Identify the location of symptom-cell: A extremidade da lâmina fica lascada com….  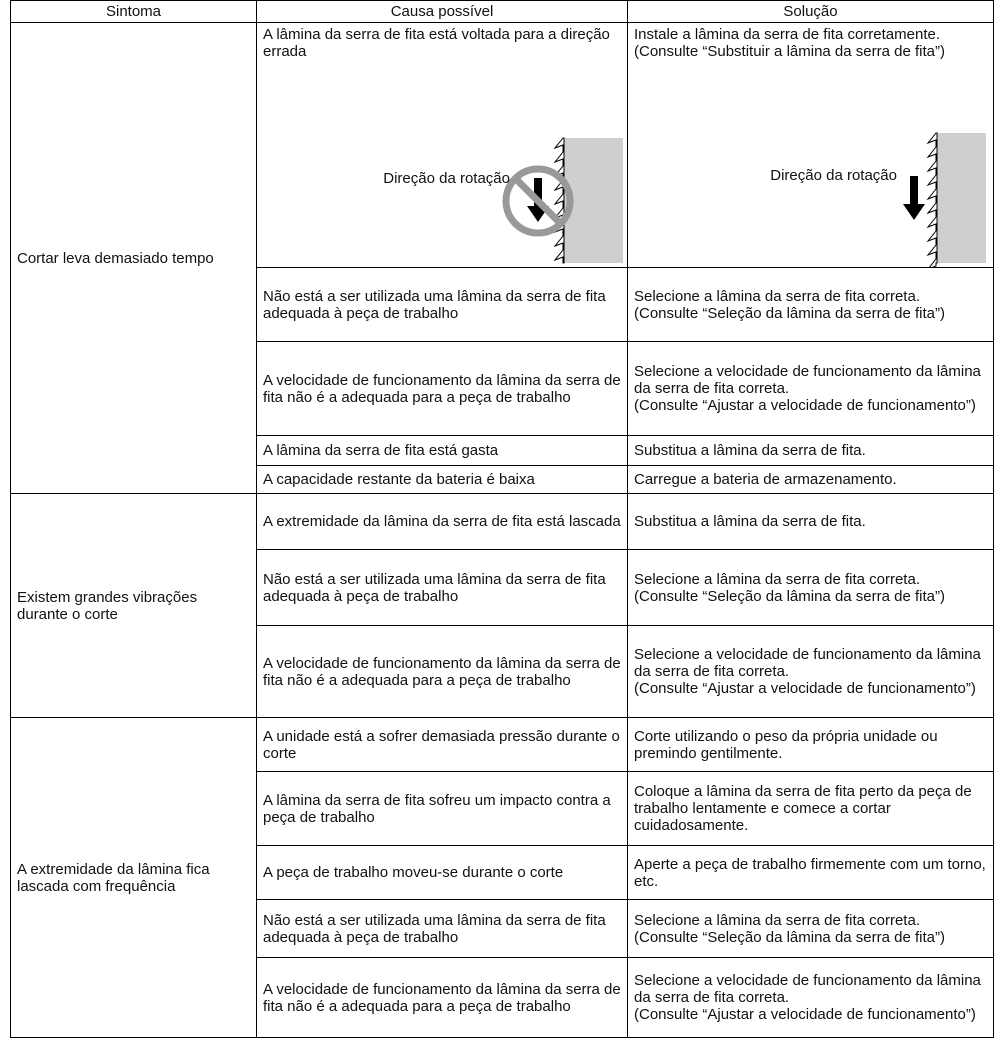
(133, 877).